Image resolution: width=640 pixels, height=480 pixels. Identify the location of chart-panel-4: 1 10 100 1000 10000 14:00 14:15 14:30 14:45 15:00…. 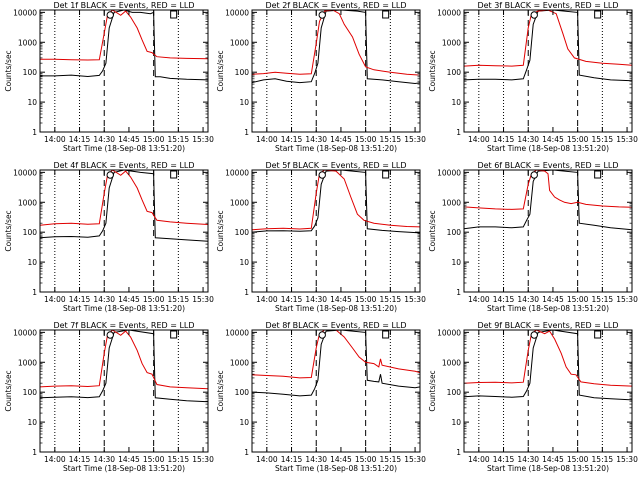
(109, 237).